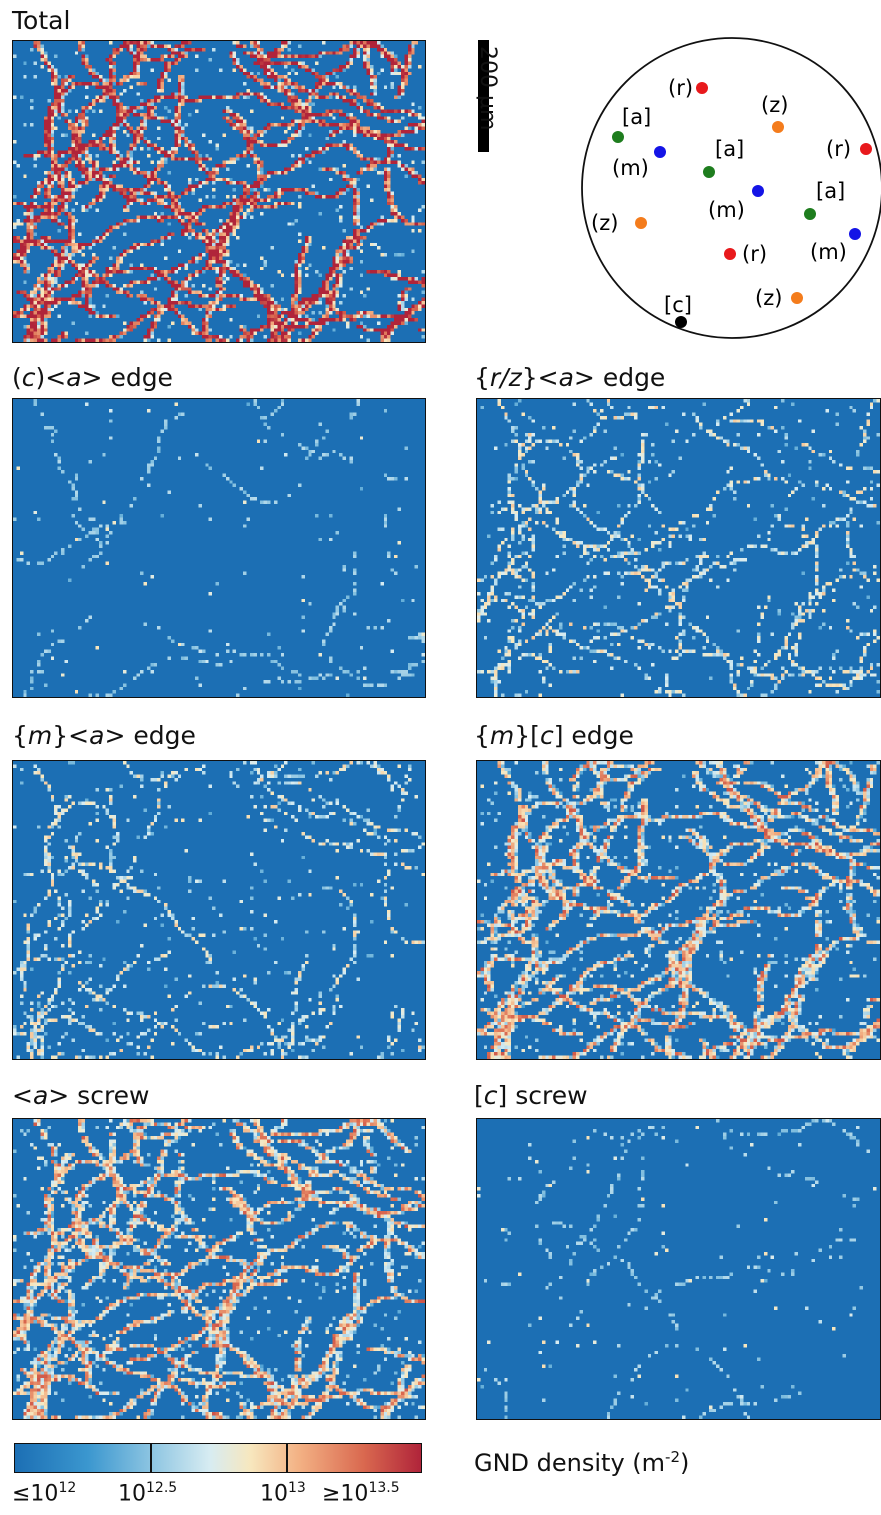 The height and width of the screenshot is (1515, 881). What do you see at coordinates (636, 117) in the screenshot?
I see `label-a-1: [a]` at bounding box center [636, 117].